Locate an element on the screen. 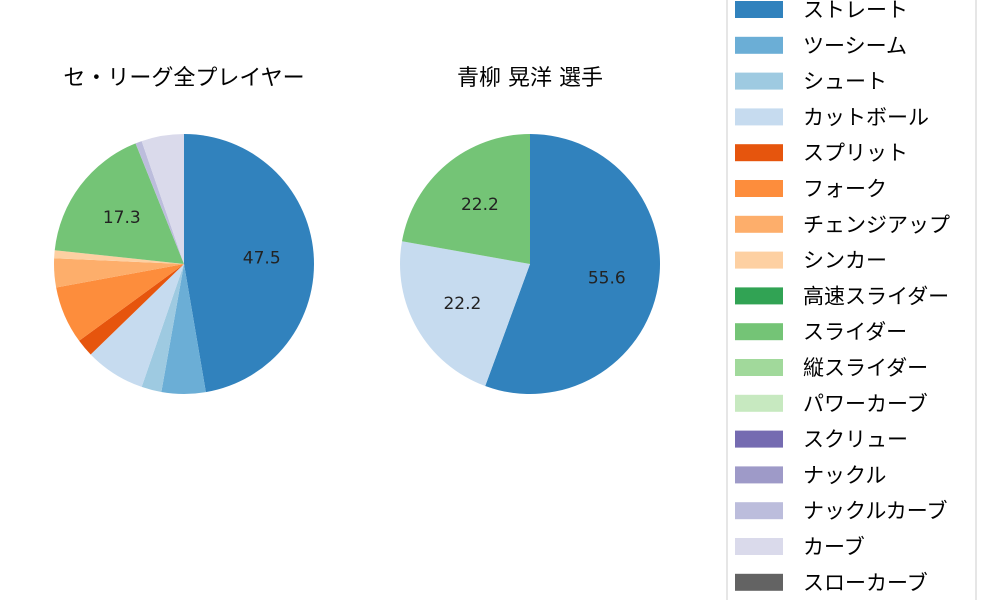 The height and width of the screenshot is (604, 1000). pie-slice-フォーク is located at coordinates (120, 302).